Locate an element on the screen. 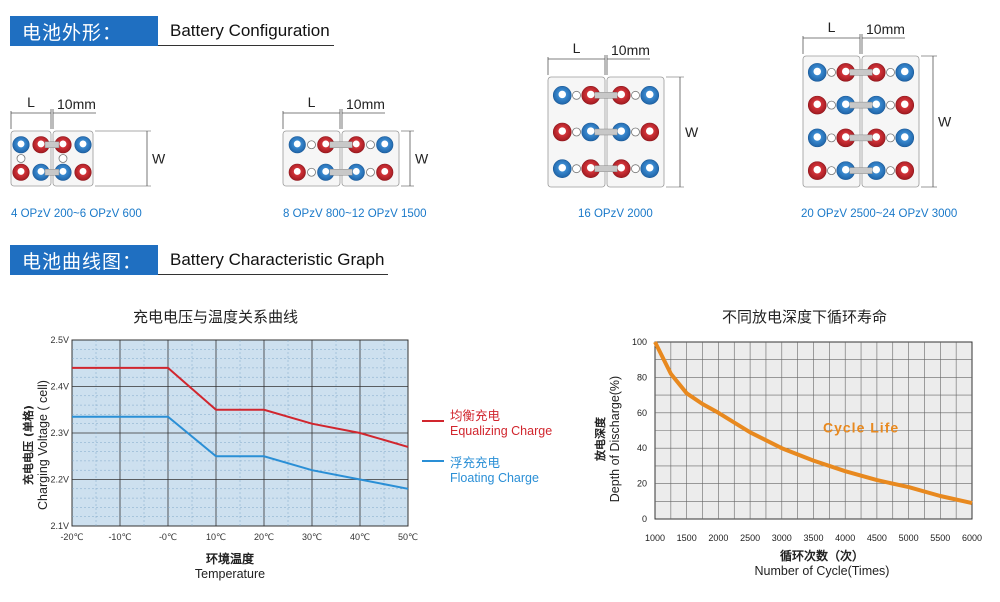 Image resolution: width=1000 pixels, height=602 pixels. chart1-y-tick-label: 2.5V is located at coordinates (59, 340).